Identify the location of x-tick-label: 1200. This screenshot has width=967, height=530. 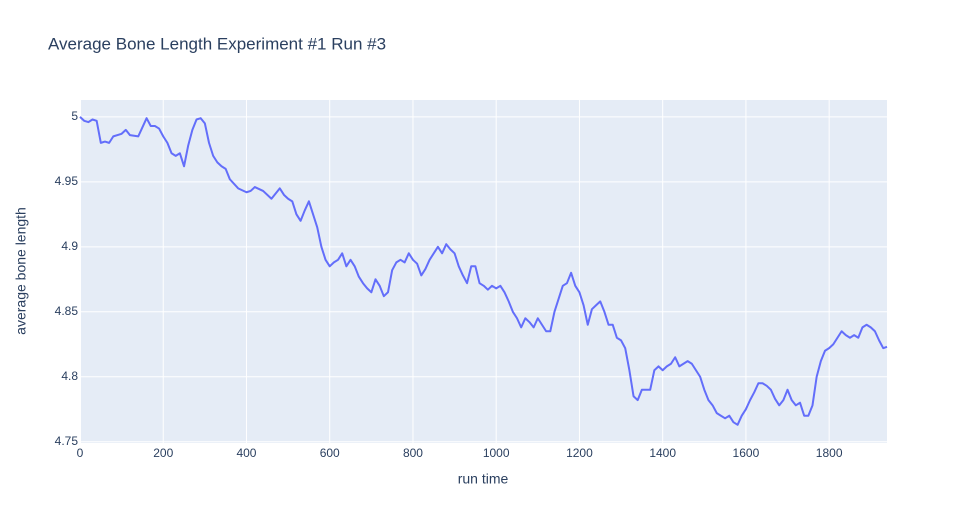
(579, 453).